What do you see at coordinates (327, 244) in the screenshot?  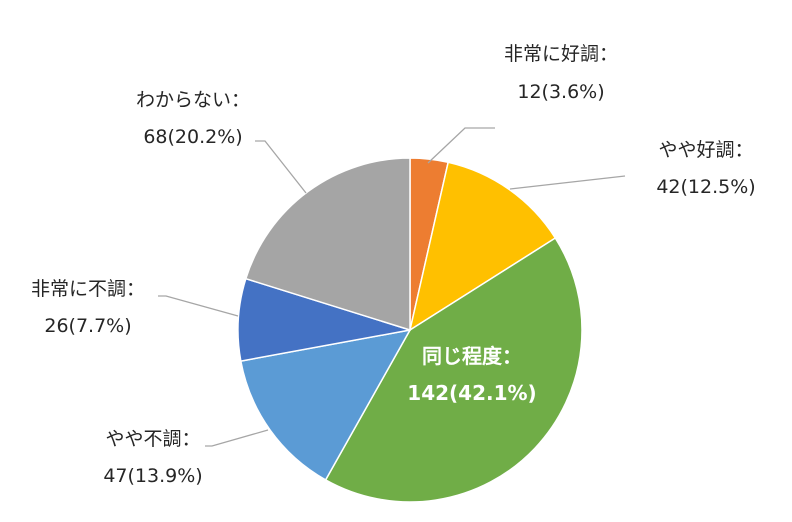 I see `slice-unknown` at bounding box center [327, 244].